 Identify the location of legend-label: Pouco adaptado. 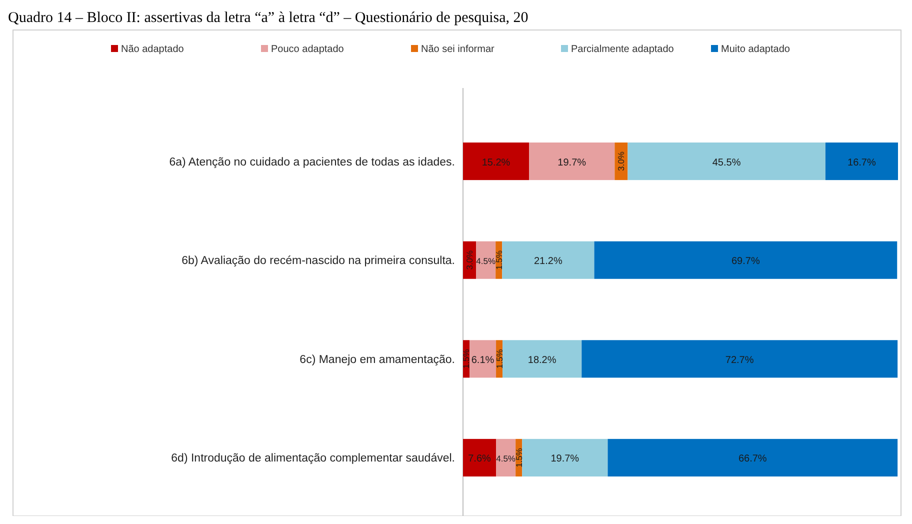
(307, 49).